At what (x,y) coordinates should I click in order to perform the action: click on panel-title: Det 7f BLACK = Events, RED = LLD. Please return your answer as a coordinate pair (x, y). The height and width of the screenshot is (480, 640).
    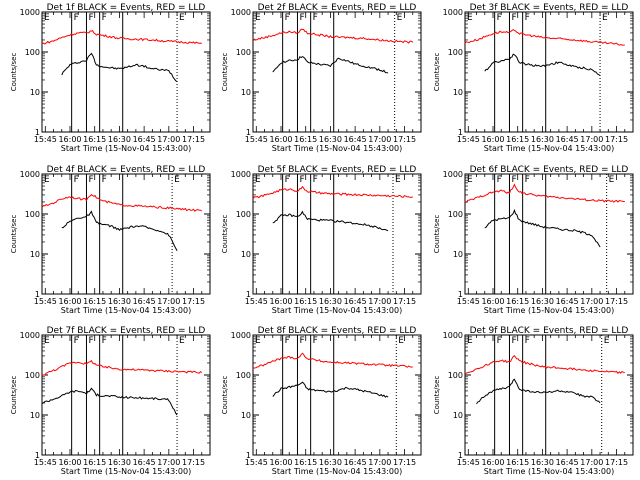
    Looking at the image, I should click on (126, 331).